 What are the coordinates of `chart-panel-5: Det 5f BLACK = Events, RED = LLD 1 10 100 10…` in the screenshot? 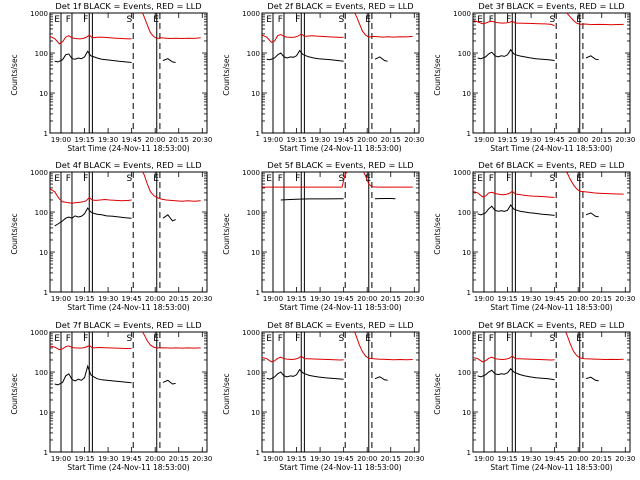 It's located at (323, 236).